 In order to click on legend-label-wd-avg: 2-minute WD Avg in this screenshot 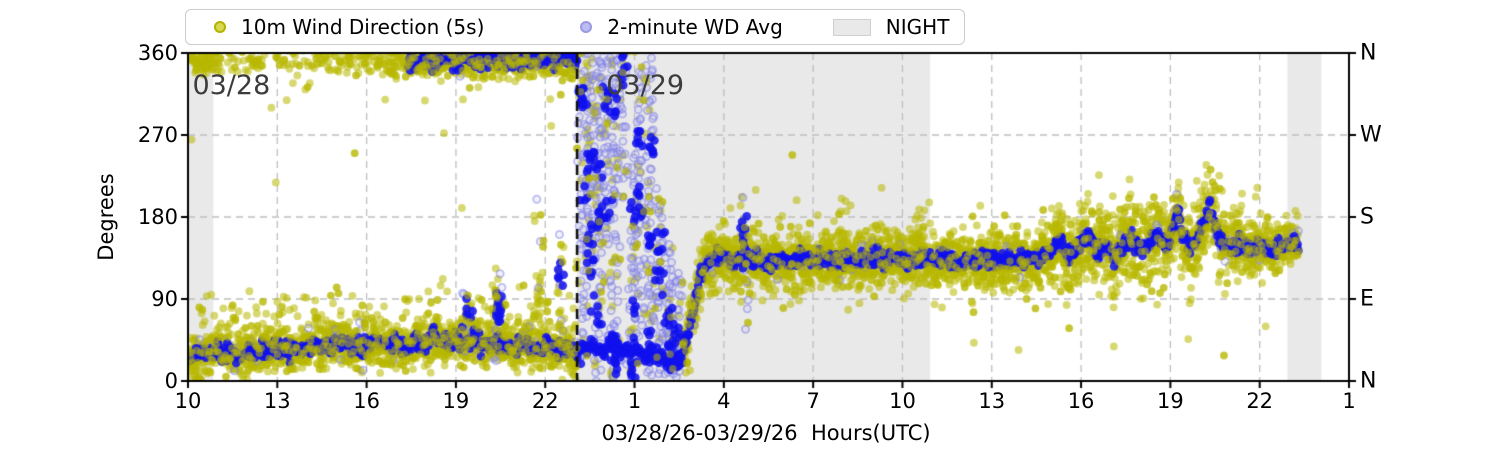, I will do `click(695, 27)`.